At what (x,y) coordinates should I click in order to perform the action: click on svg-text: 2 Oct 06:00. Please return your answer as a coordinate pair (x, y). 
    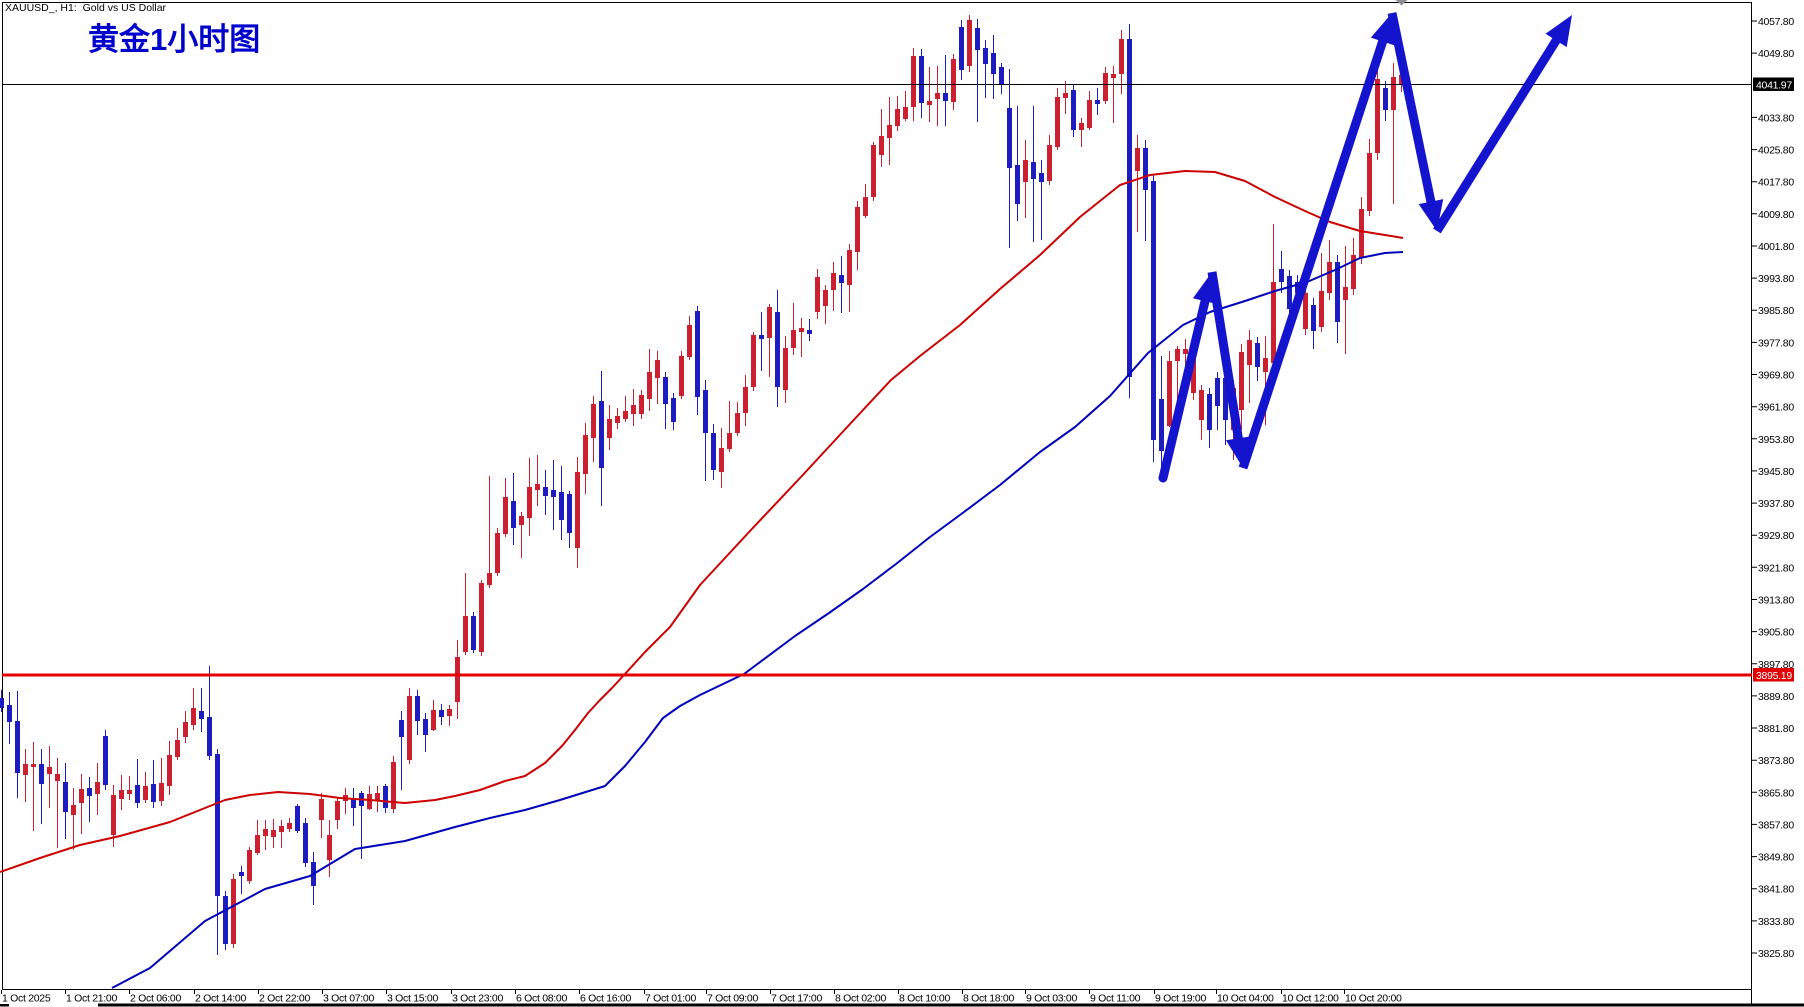
    Looking at the image, I should click on (155, 999).